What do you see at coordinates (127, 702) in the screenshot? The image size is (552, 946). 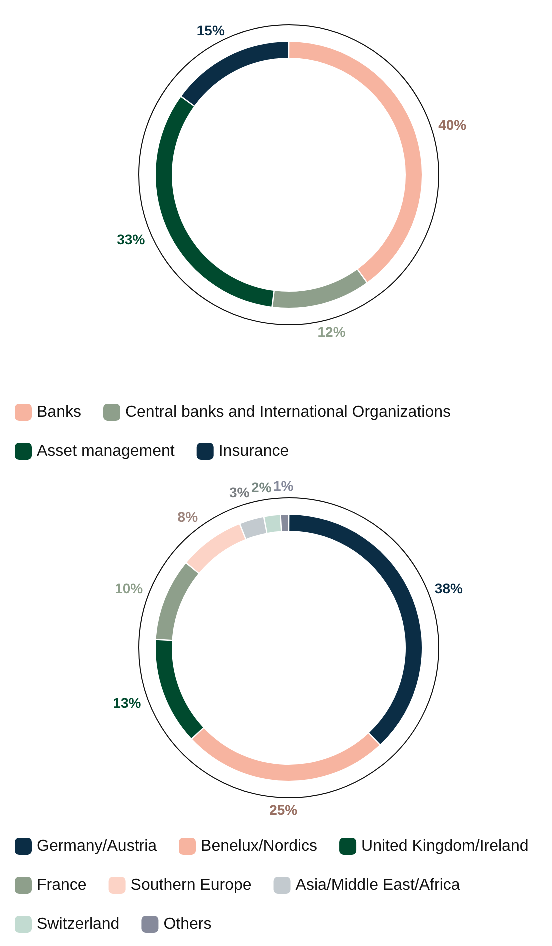 I see `data-label: 13%` at bounding box center [127, 702].